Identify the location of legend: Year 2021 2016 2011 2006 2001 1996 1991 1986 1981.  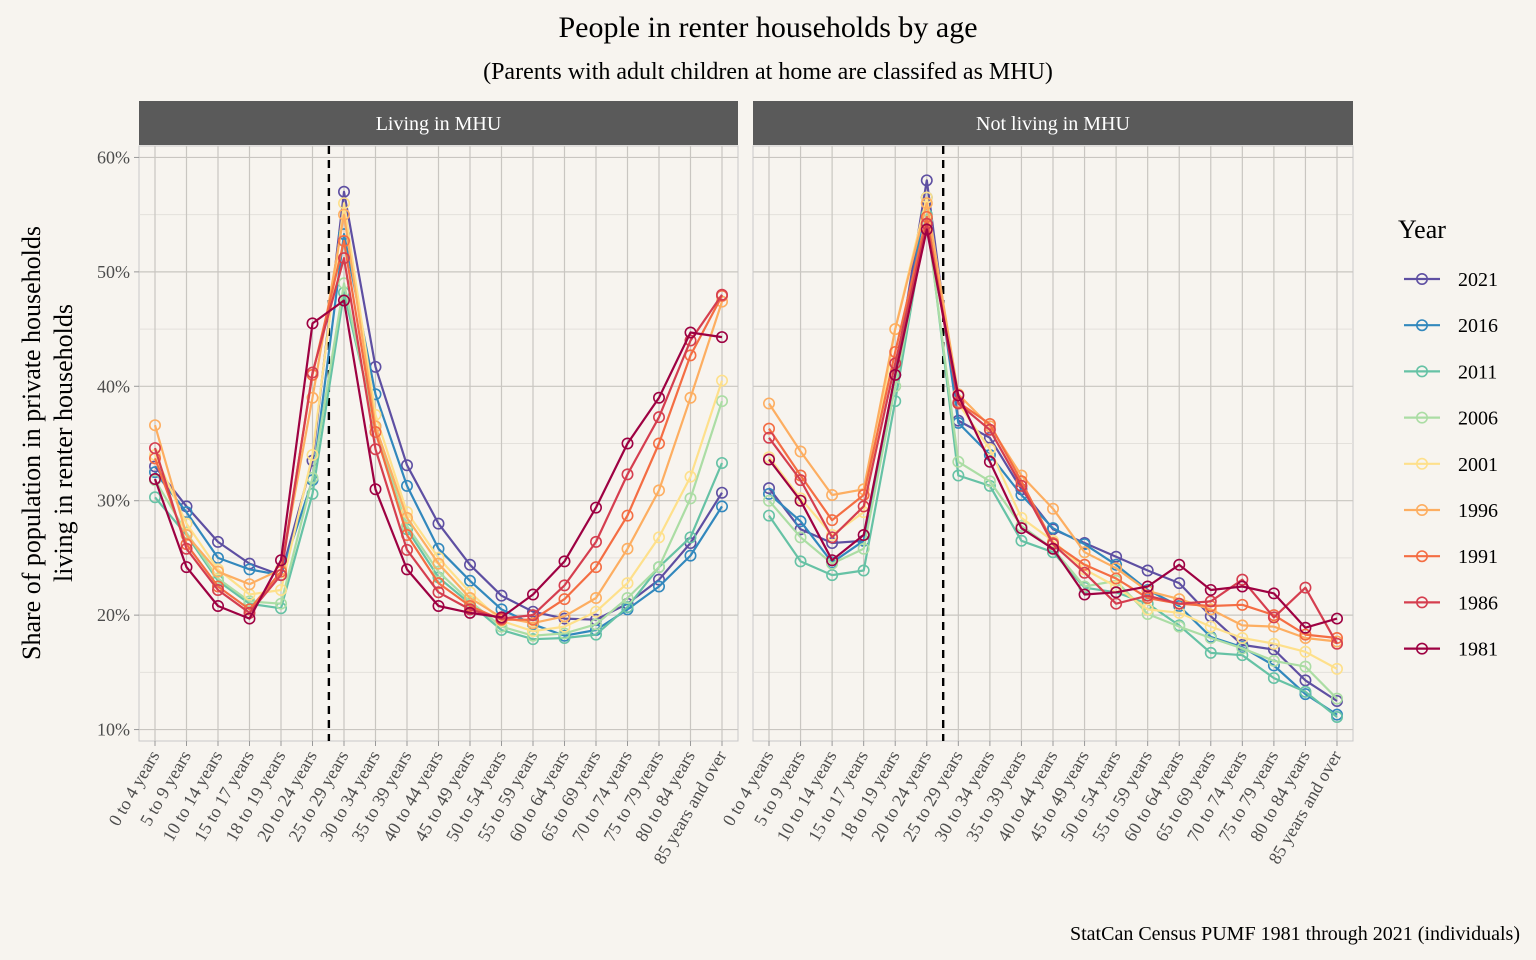
(1448, 438).